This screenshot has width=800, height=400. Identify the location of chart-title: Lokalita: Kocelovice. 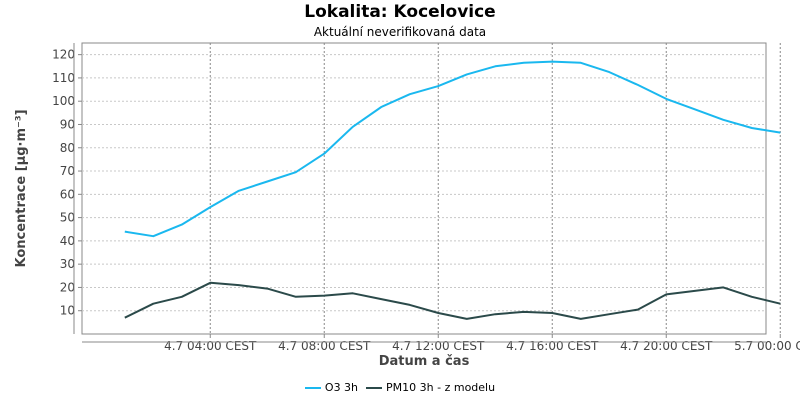
(400, 12).